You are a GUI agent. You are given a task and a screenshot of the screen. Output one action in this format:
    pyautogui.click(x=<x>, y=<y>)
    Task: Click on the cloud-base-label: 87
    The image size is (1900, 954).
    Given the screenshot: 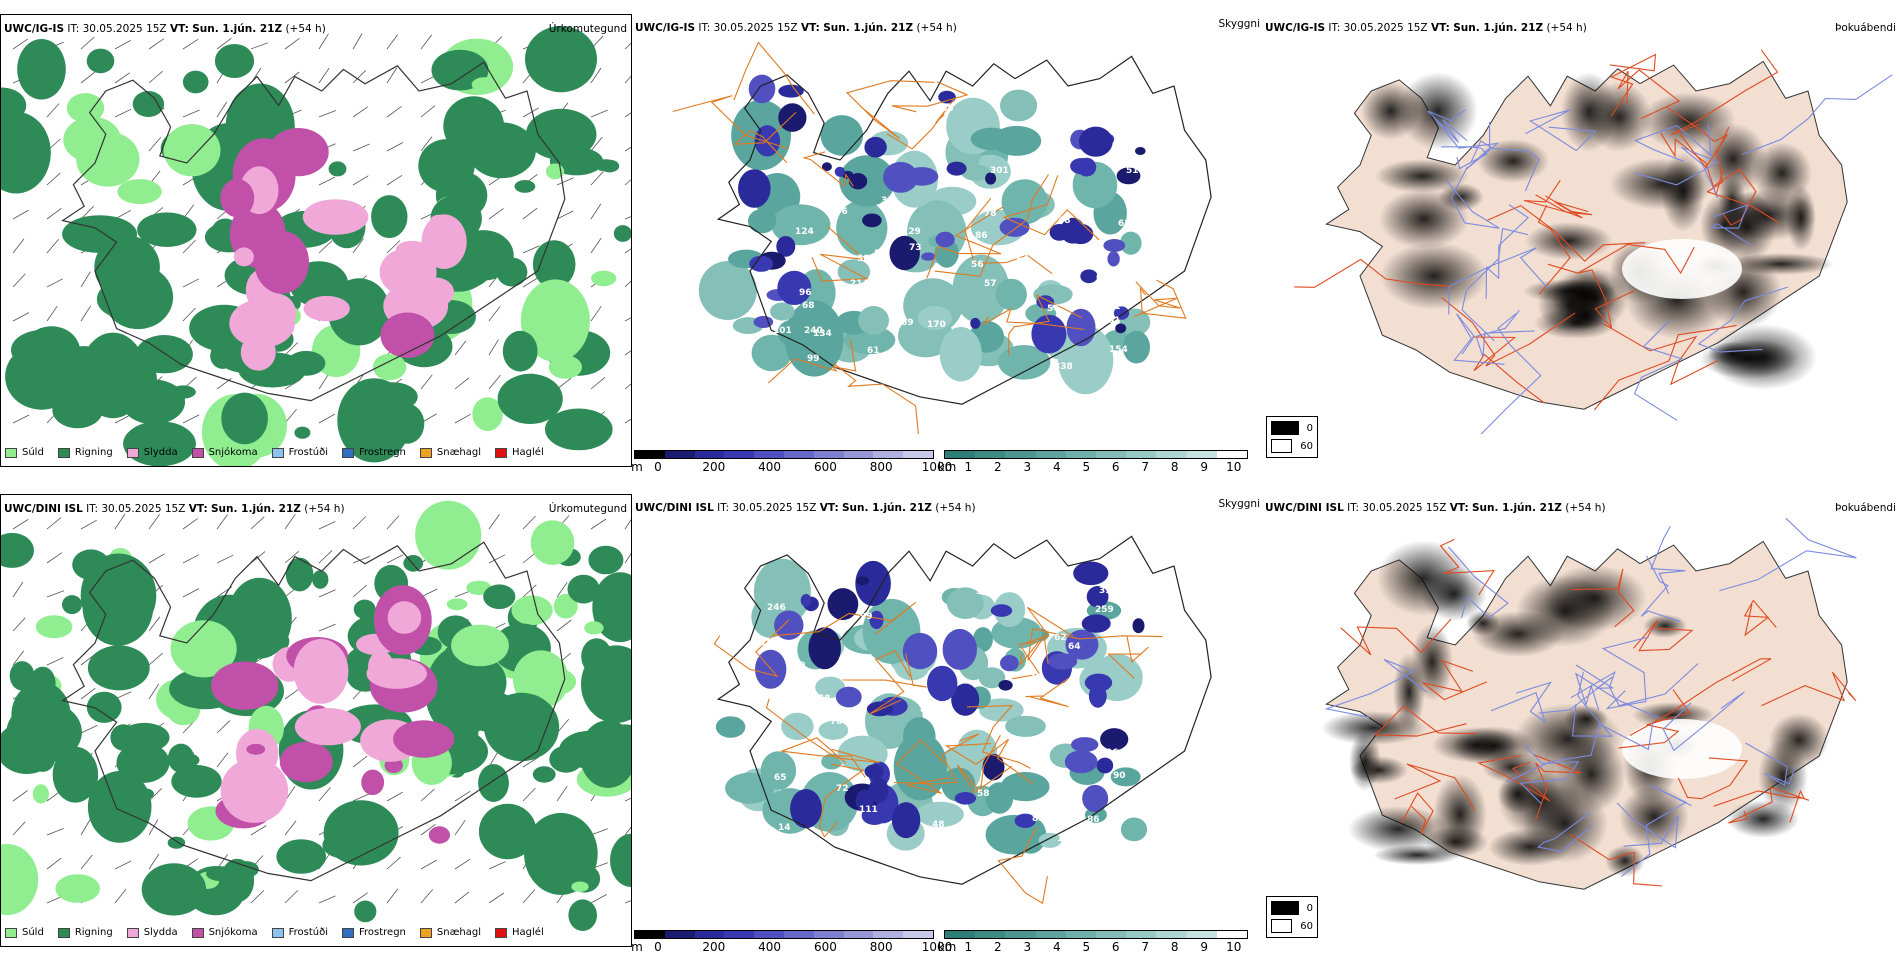 What is the action you would take?
    pyautogui.click(x=926, y=710)
    